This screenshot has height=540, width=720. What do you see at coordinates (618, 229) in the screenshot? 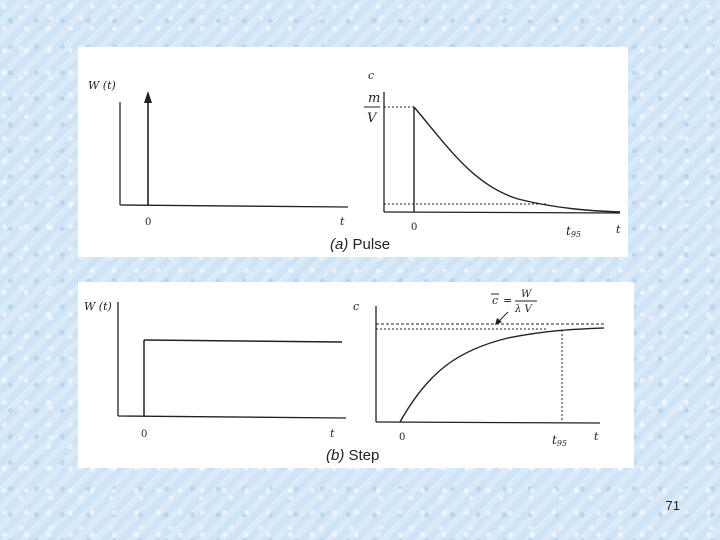
I see `pulse-response-xlabel: t` at bounding box center [618, 229].